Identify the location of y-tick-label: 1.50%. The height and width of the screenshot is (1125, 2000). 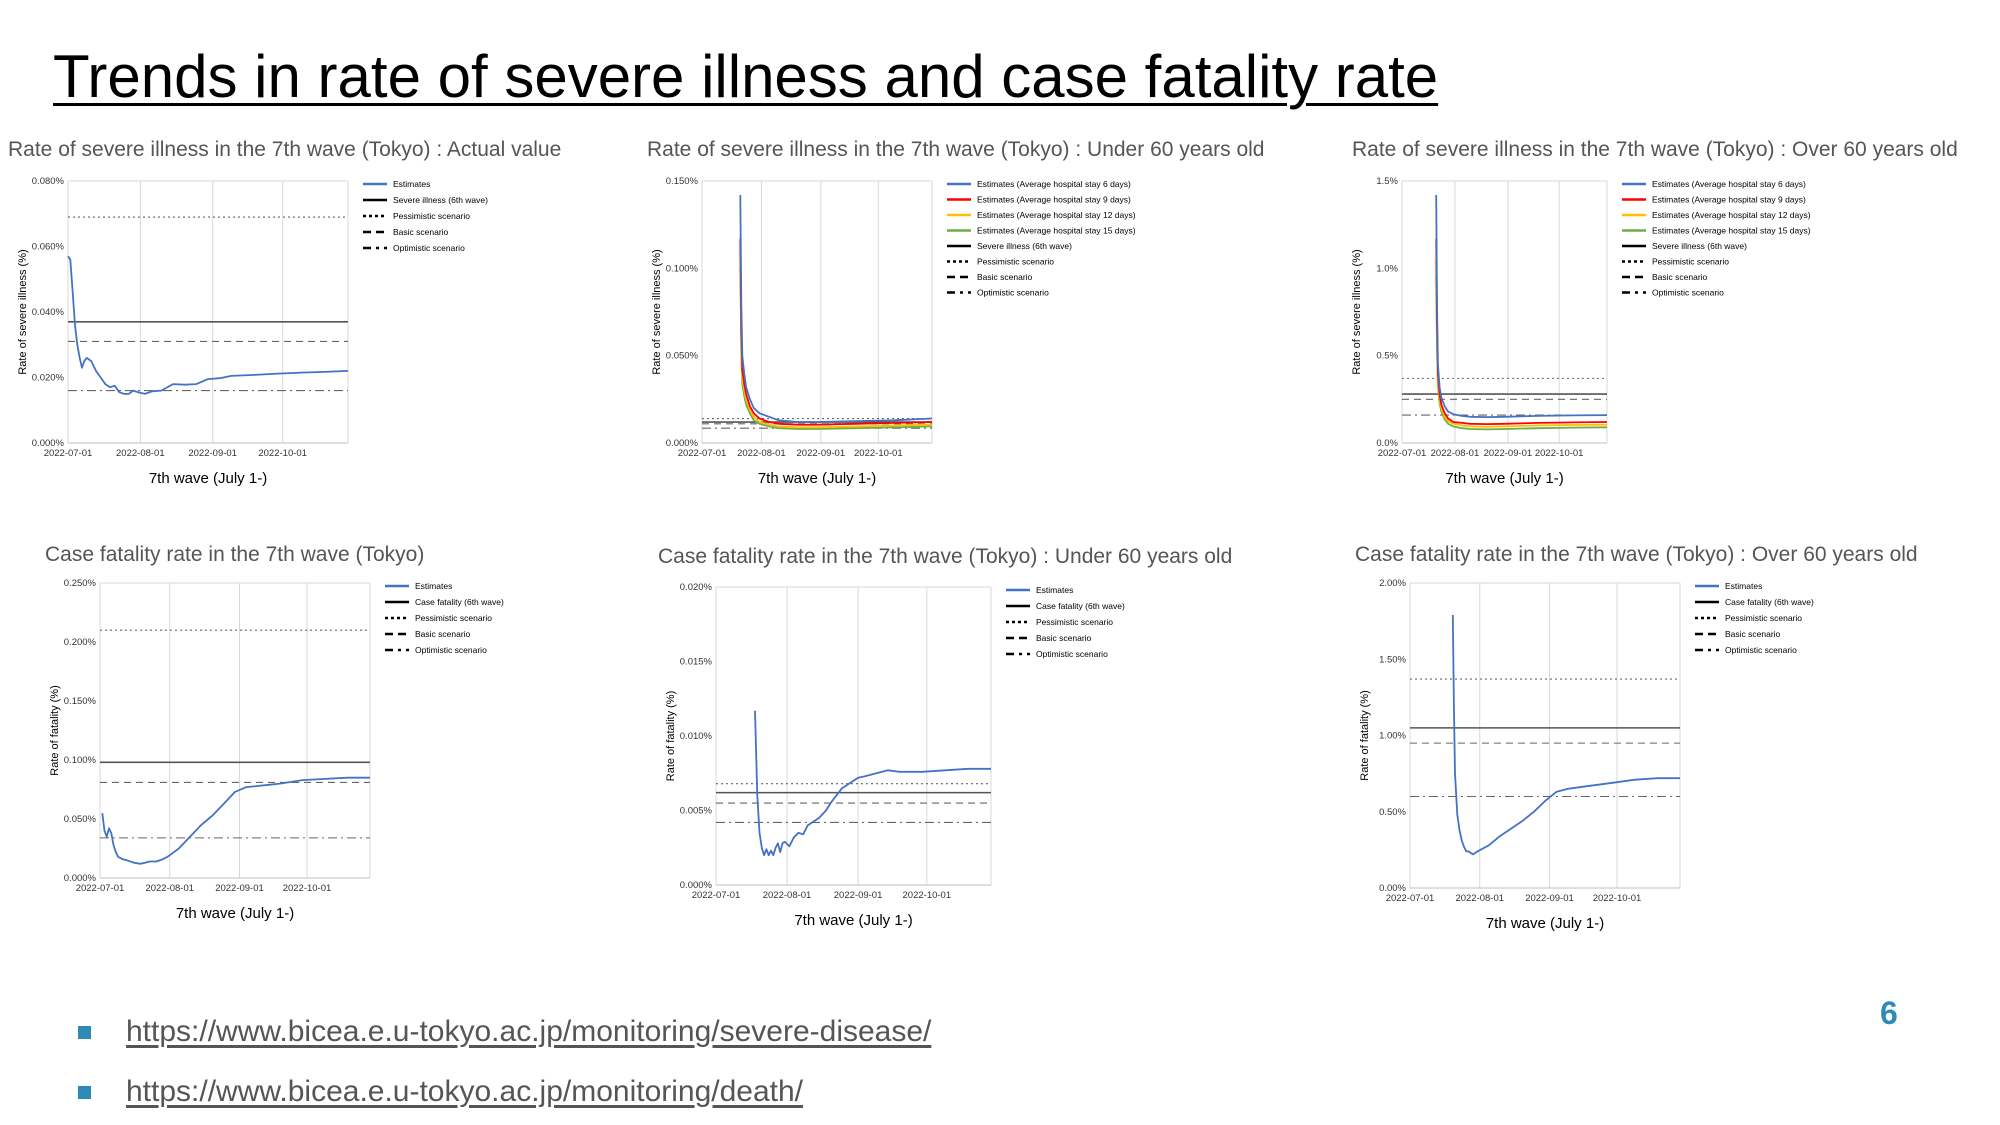
(1392, 659).